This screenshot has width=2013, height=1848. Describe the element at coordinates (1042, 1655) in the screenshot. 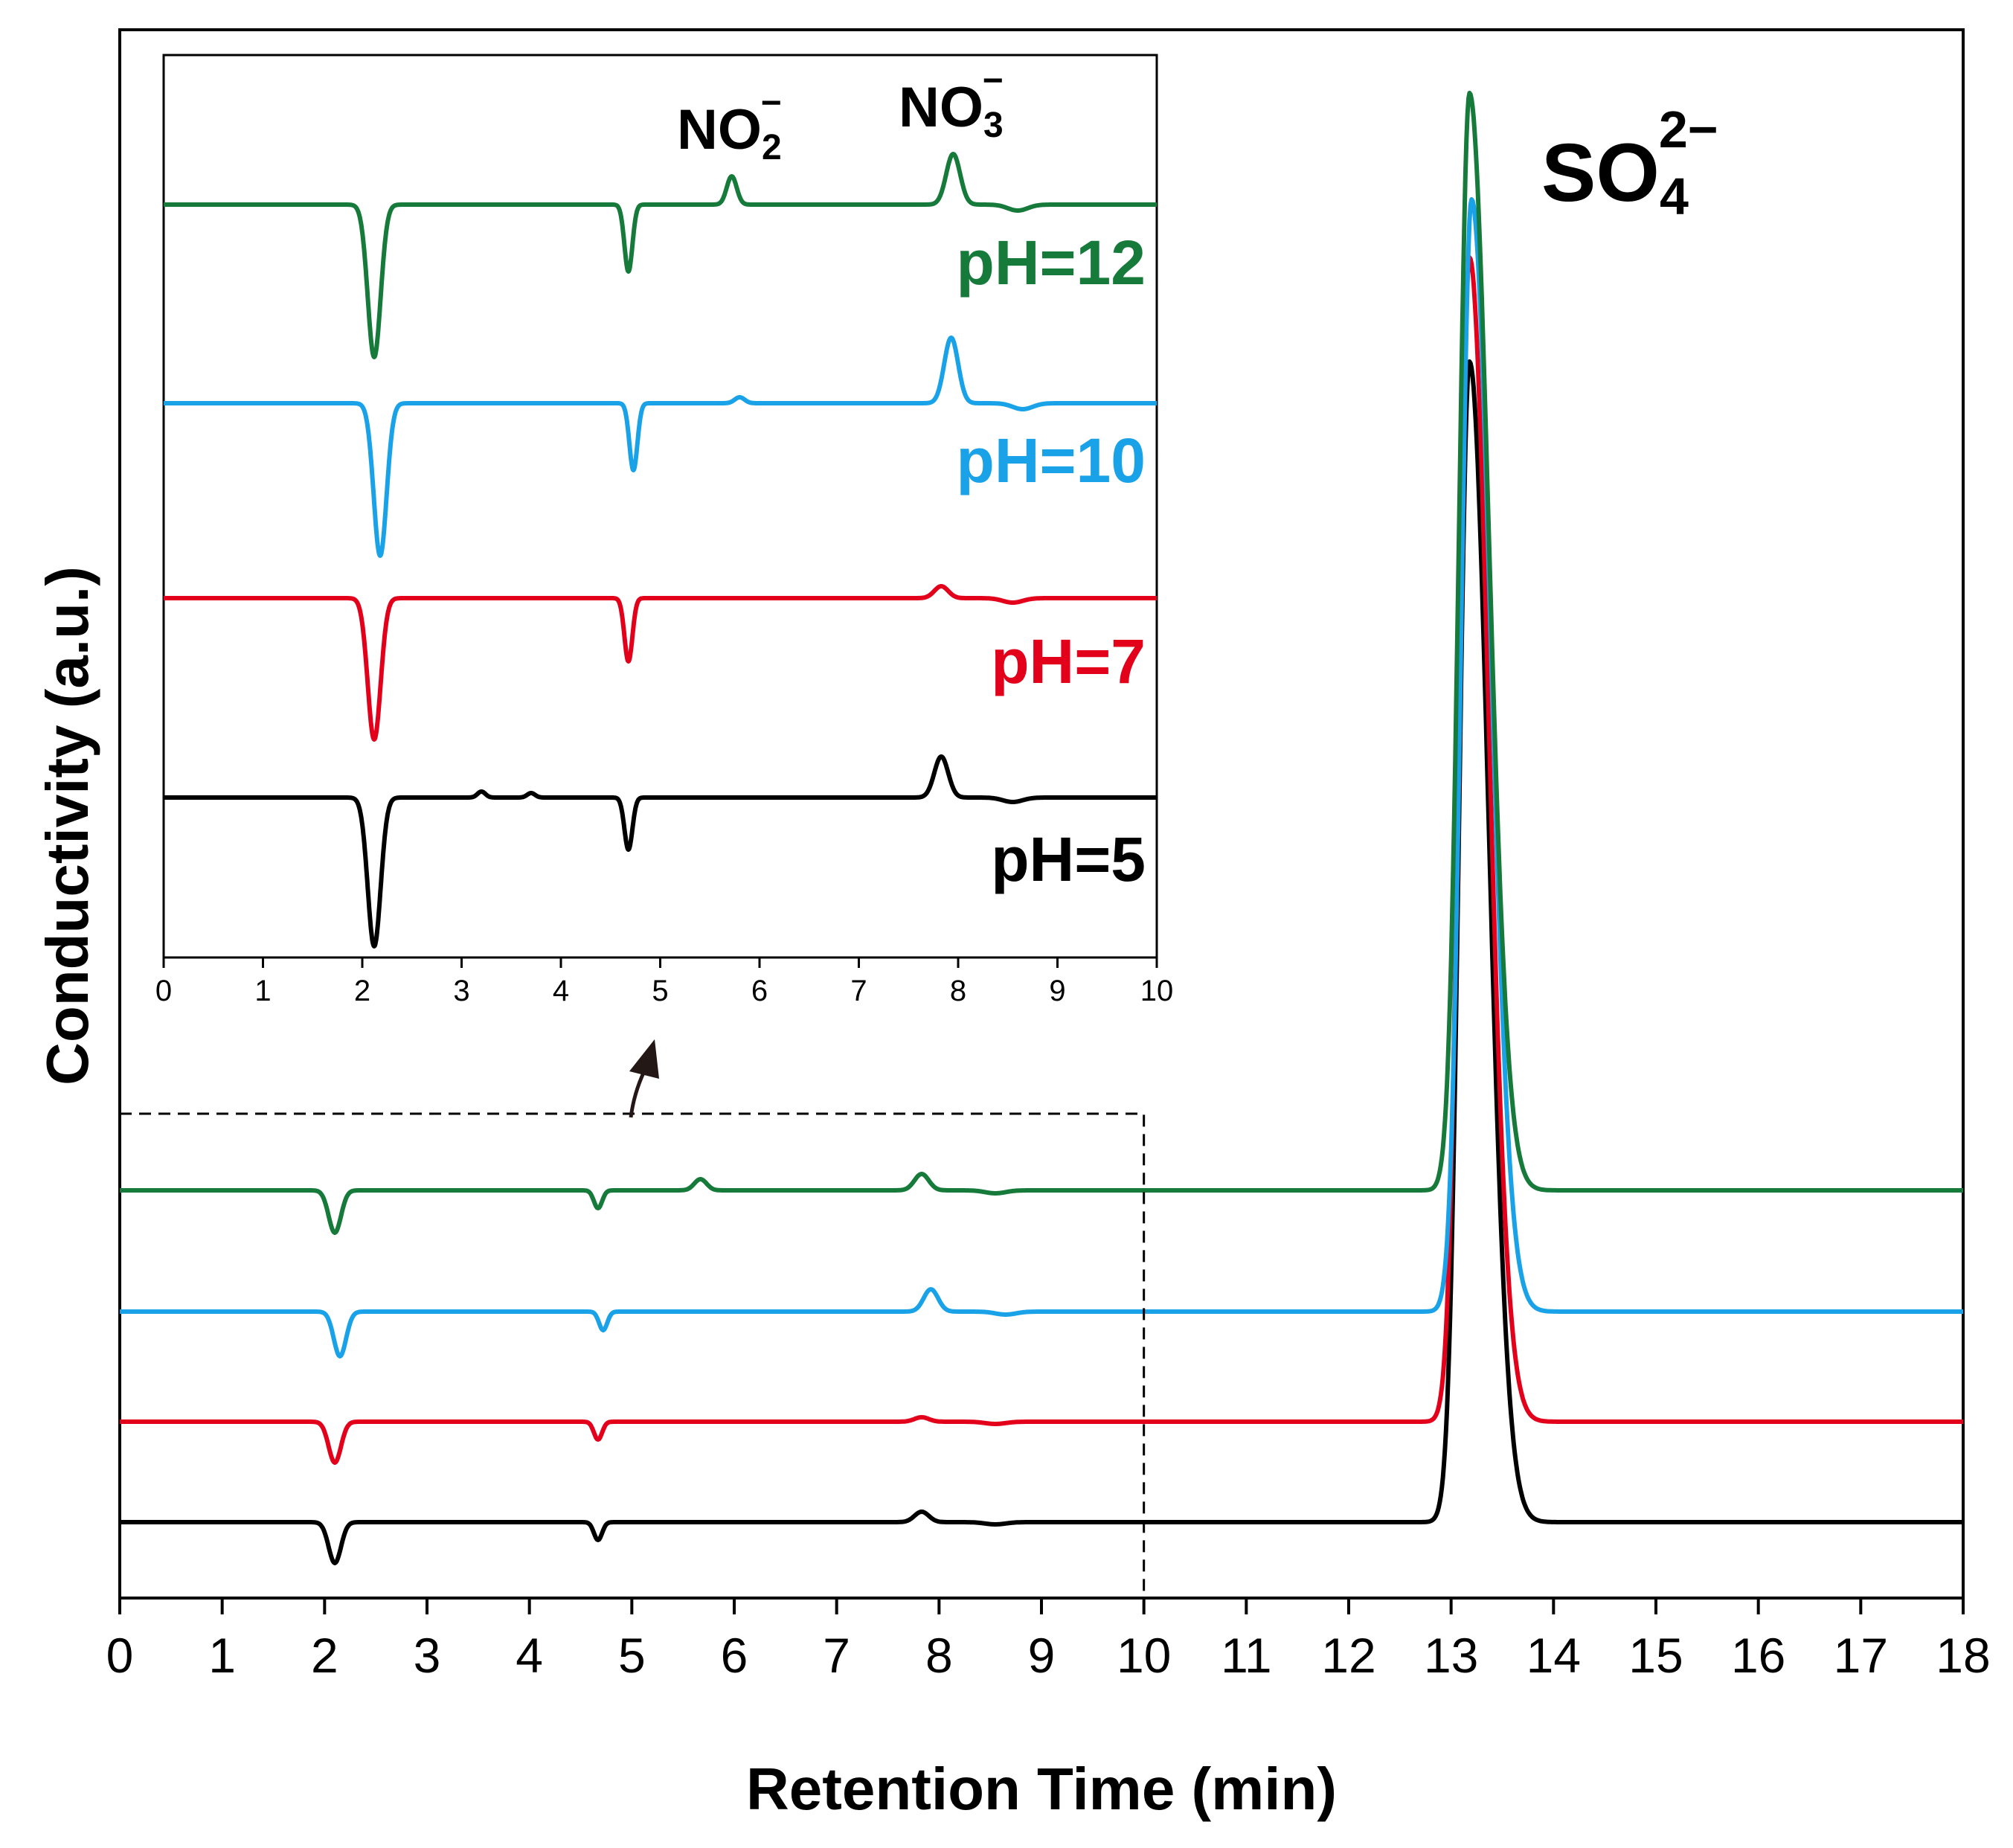

I see `main-x-tick-label: 9` at that location.